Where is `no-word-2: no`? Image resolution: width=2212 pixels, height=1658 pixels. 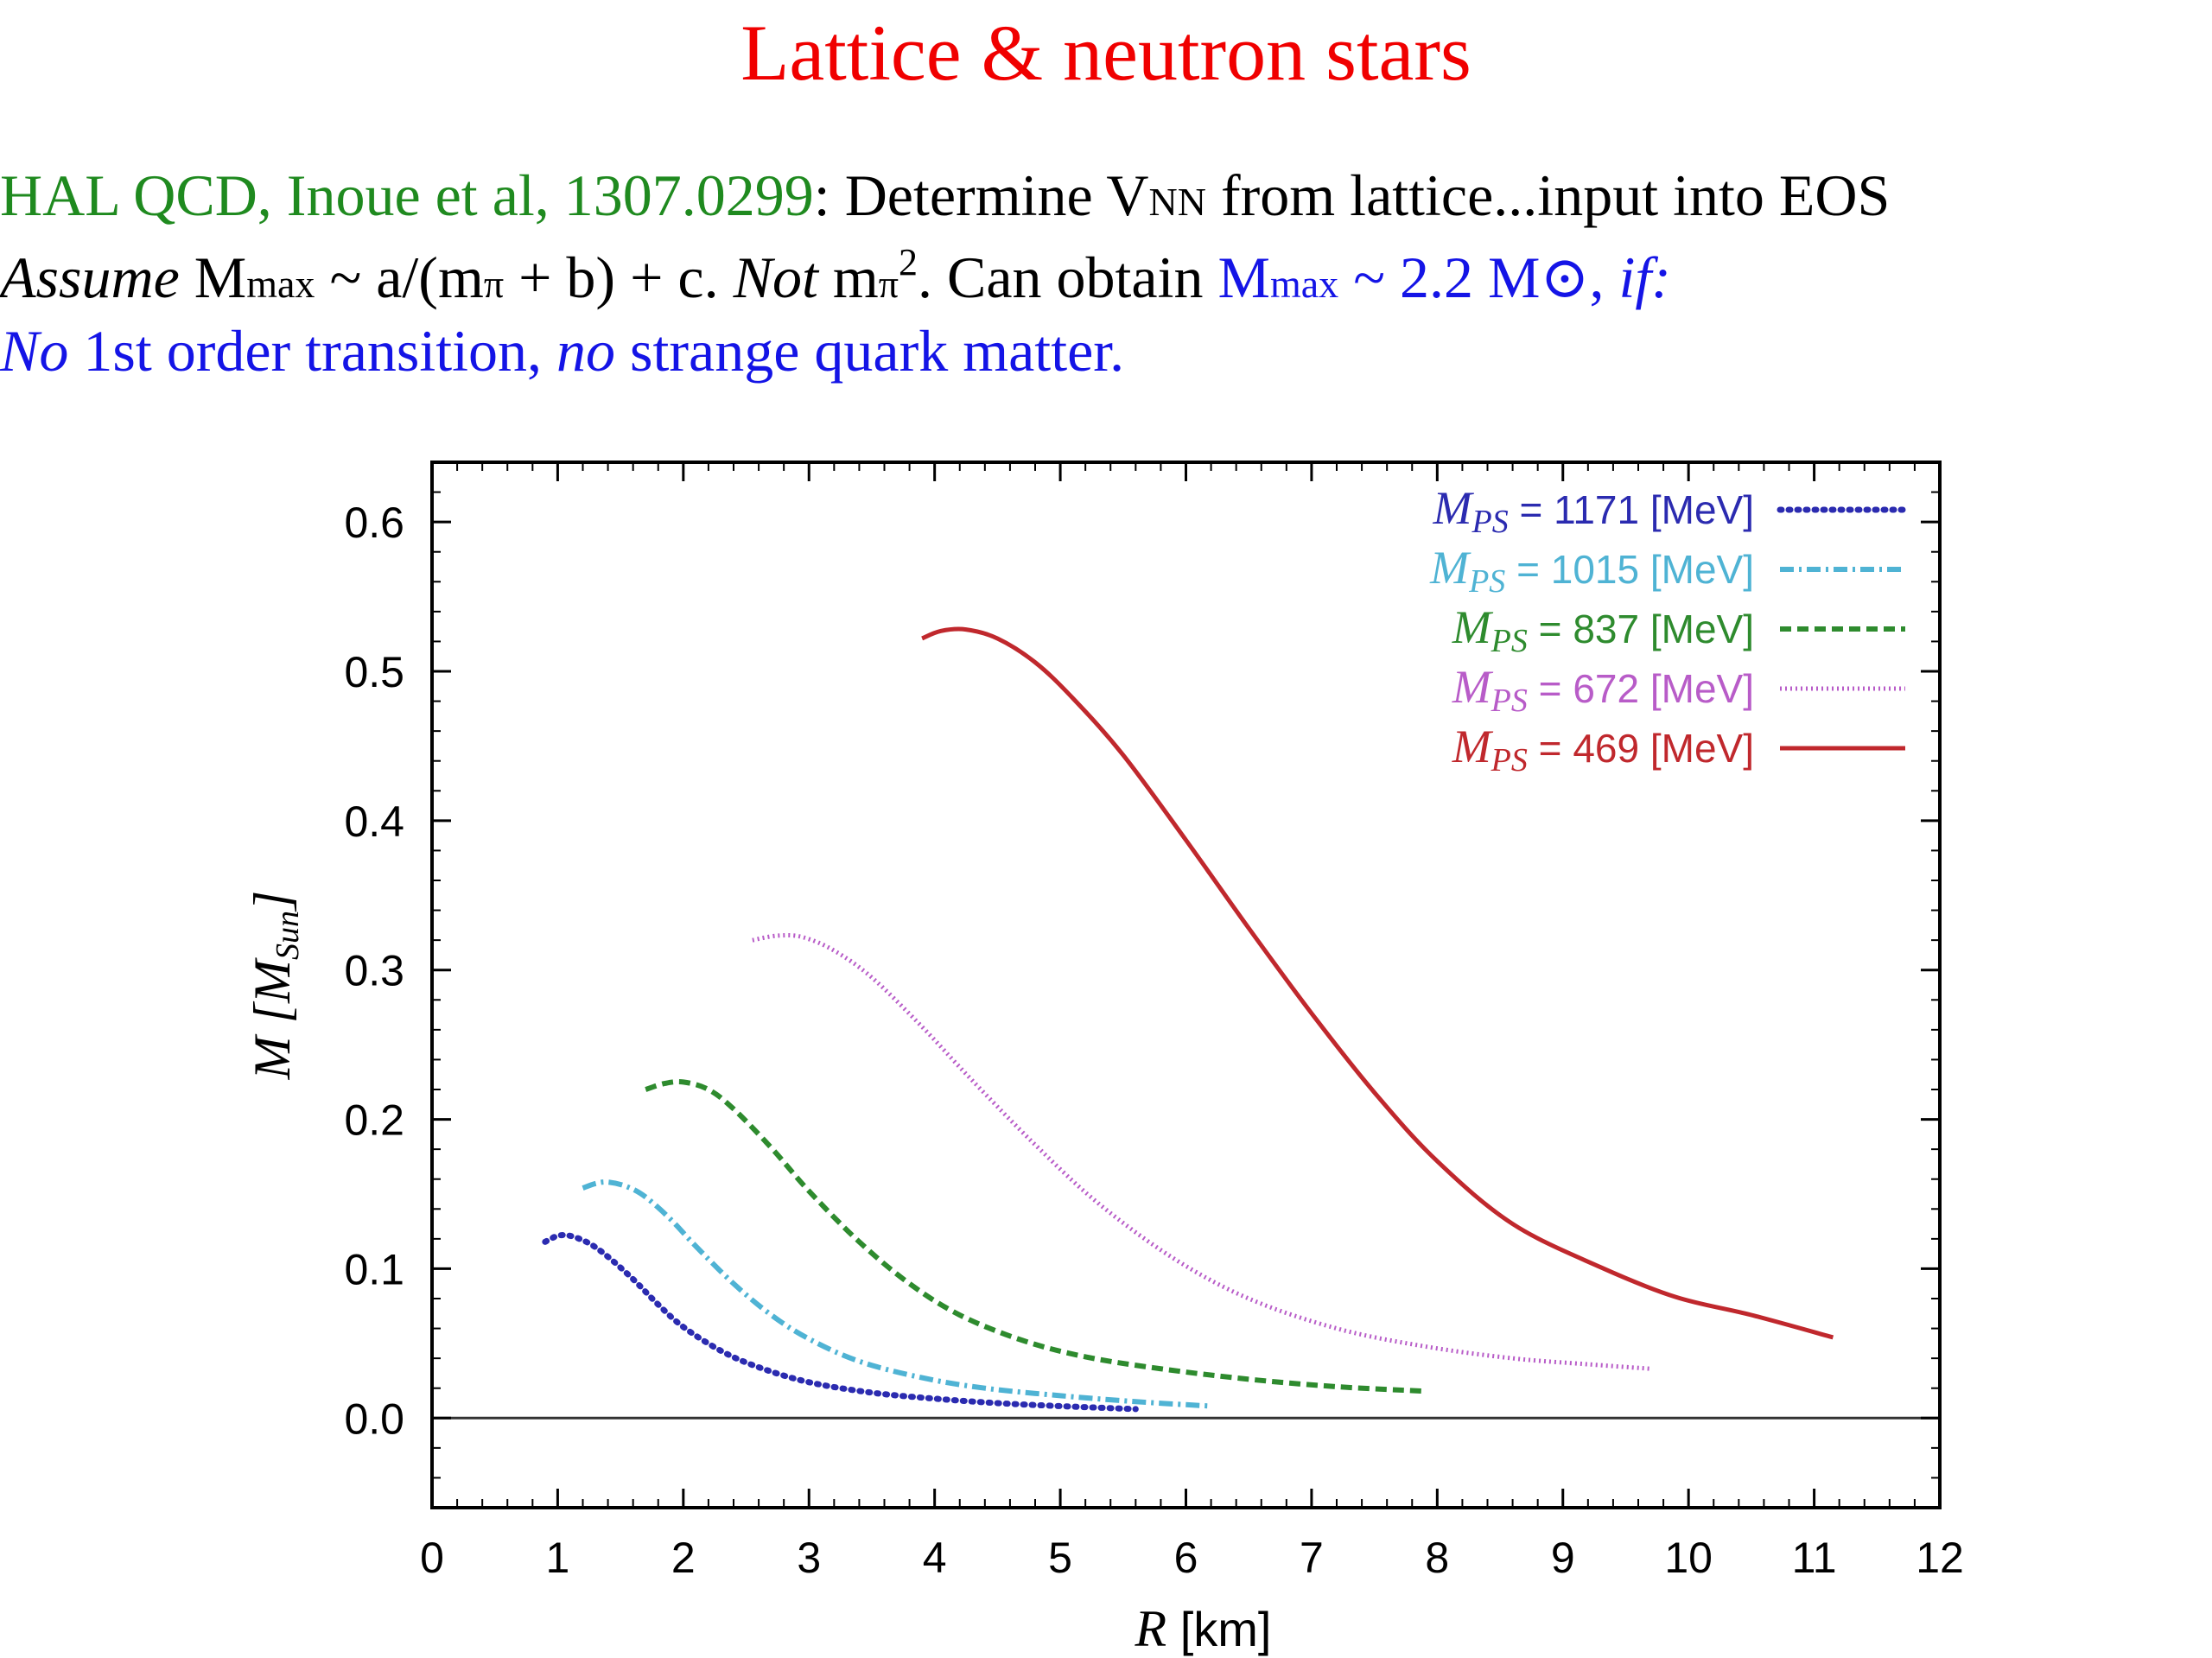 no-word-2: no is located at coordinates (586, 351).